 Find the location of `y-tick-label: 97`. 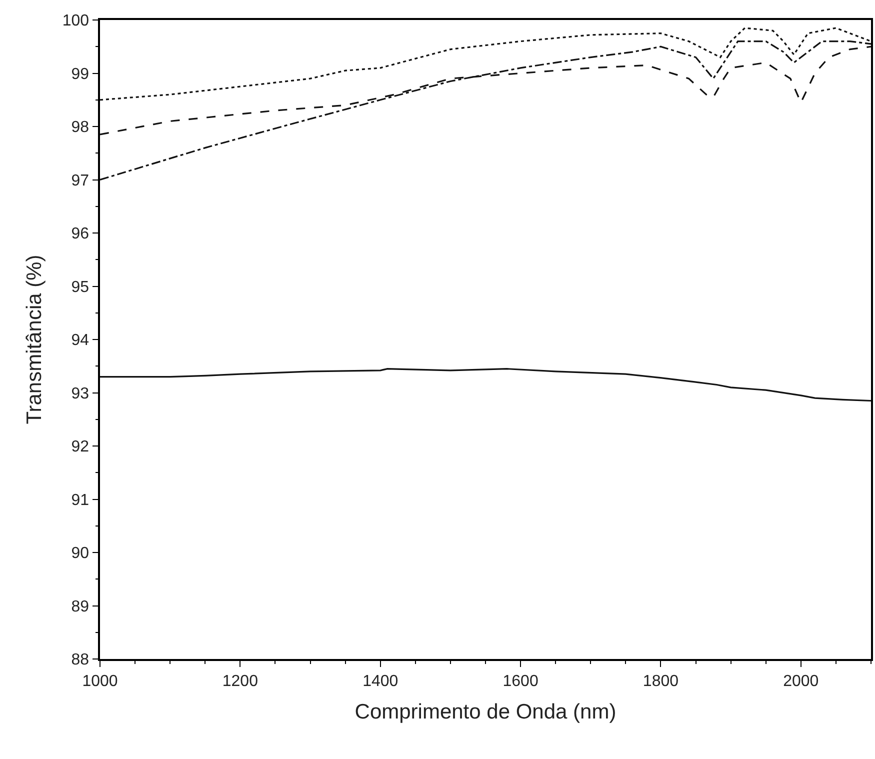

y-tick-label: 97 is located at coordinates (80, 181).